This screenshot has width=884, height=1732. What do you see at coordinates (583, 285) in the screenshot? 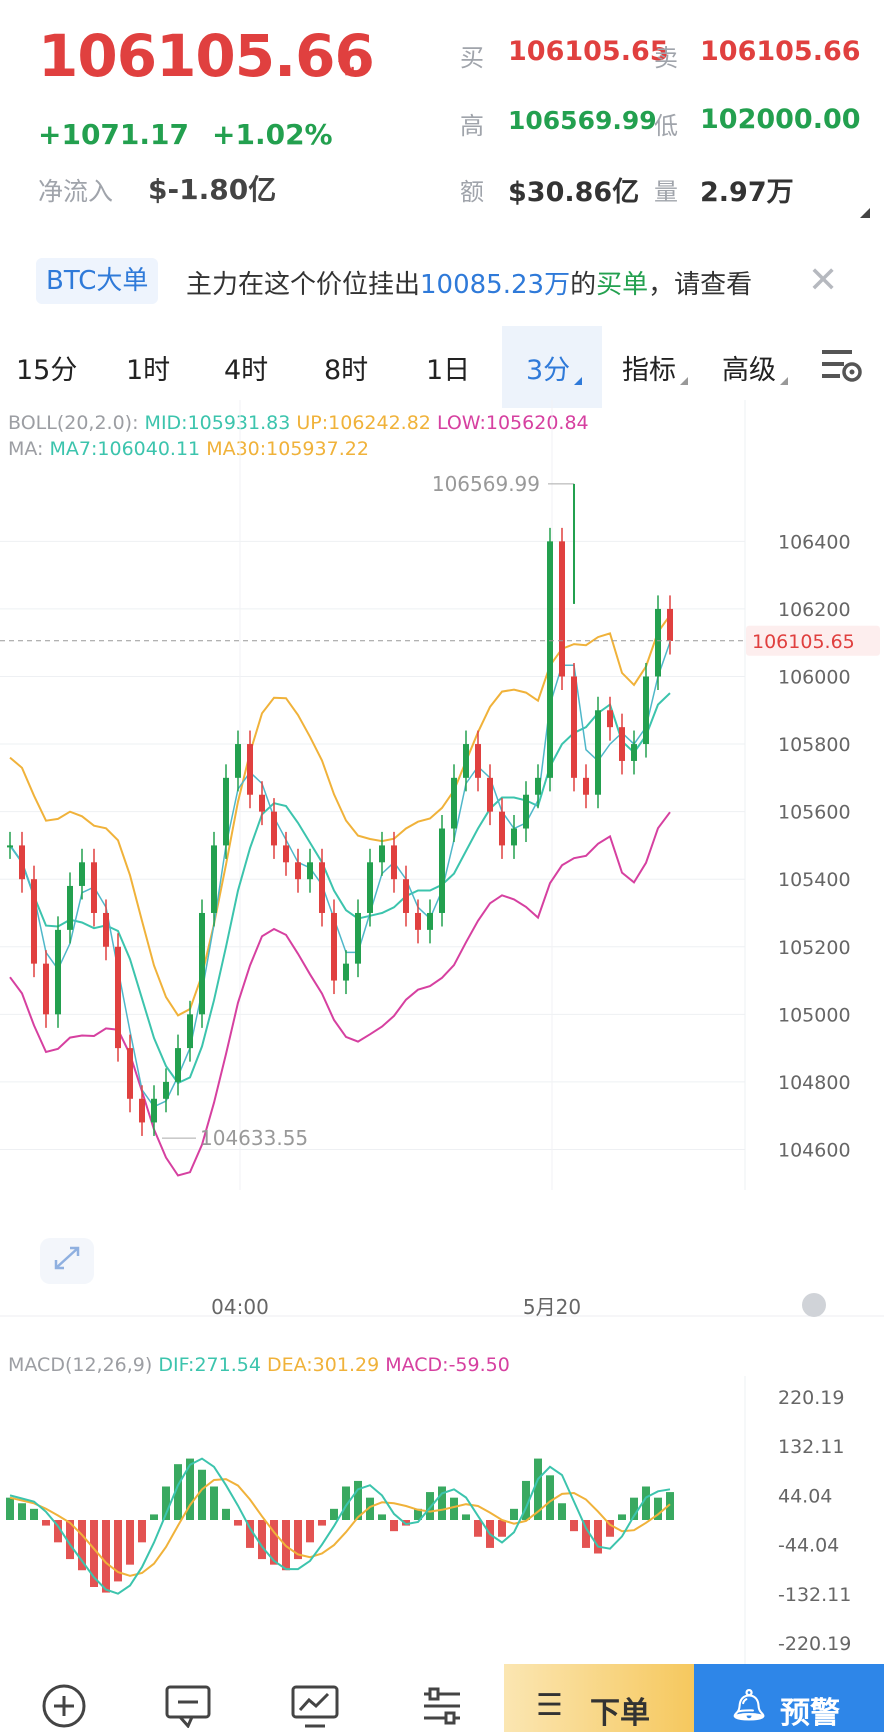
I see `banner-text-mid: 的` at bounding box center [583, 285].